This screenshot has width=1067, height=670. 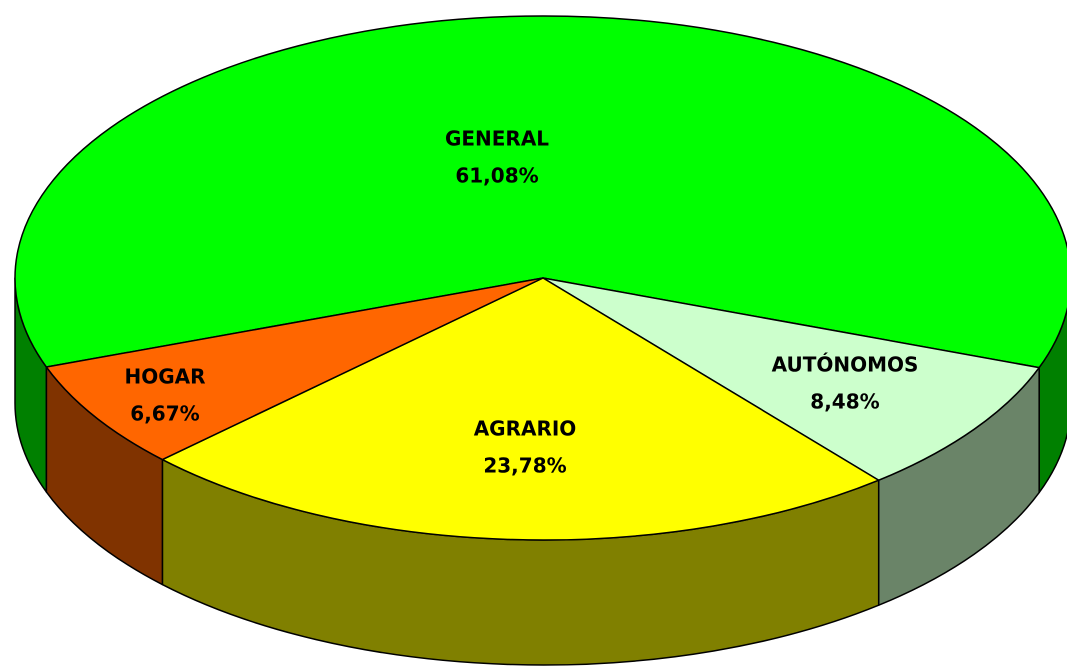 I want to click on slice-value-label: 8,48%, so click(x=844, y=402).